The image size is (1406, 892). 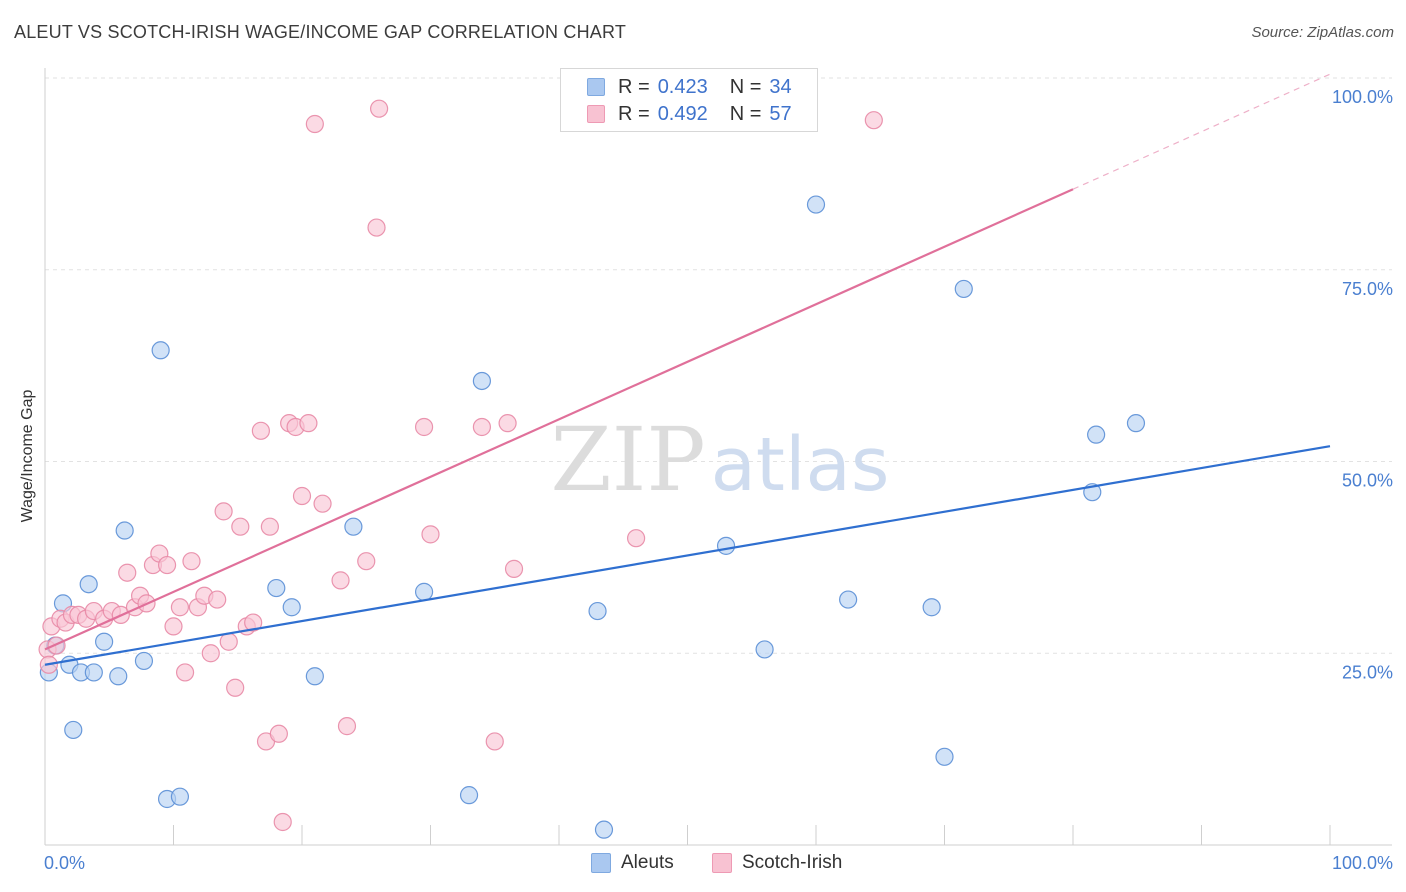 What do you see at coordinates (627, 459) in the screenshot?
I see `watermark-zip: ZIP` at bounding box center [627, 459].